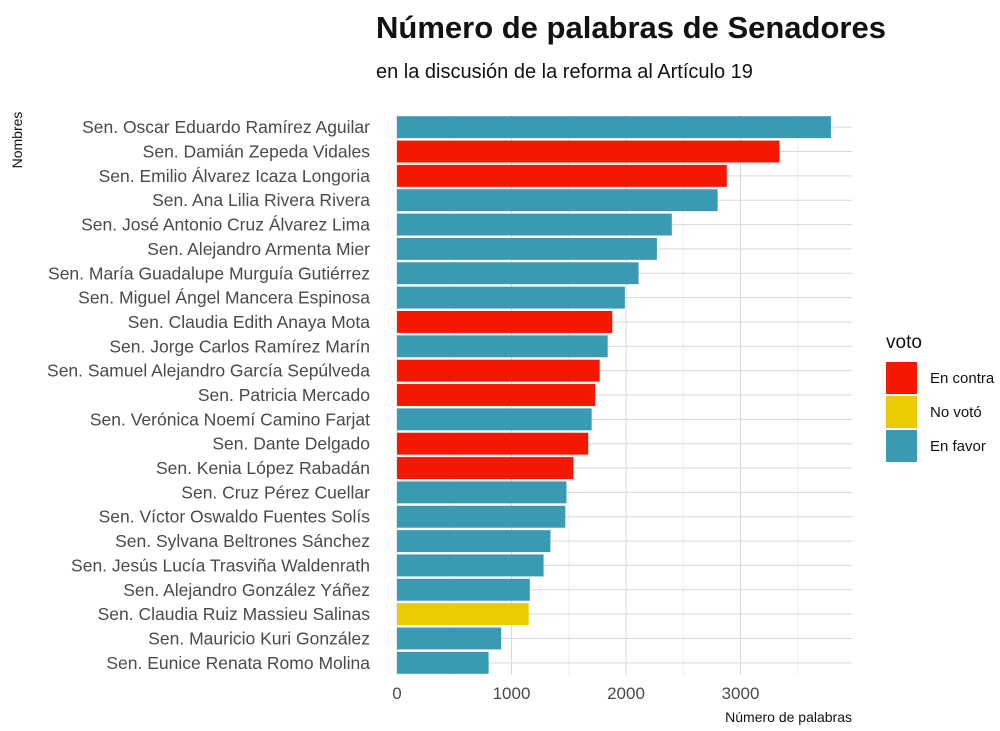  Describe the element at coordinates (259, 638) in the screenshot. I see `y-tick-label: Sen. Mauricio Kuri González` at that location.